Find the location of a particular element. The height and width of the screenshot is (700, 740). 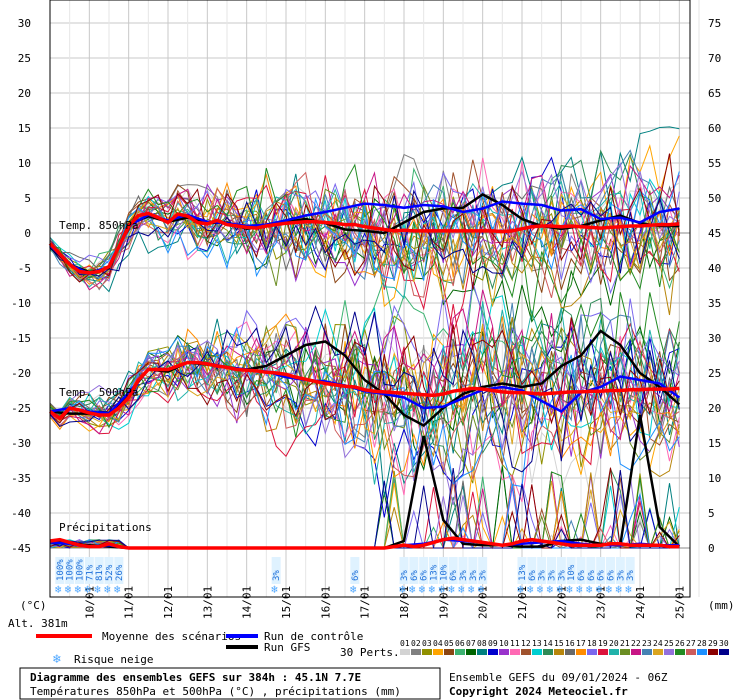

pert-number-08: 08 is located at coordinates (482, 643).